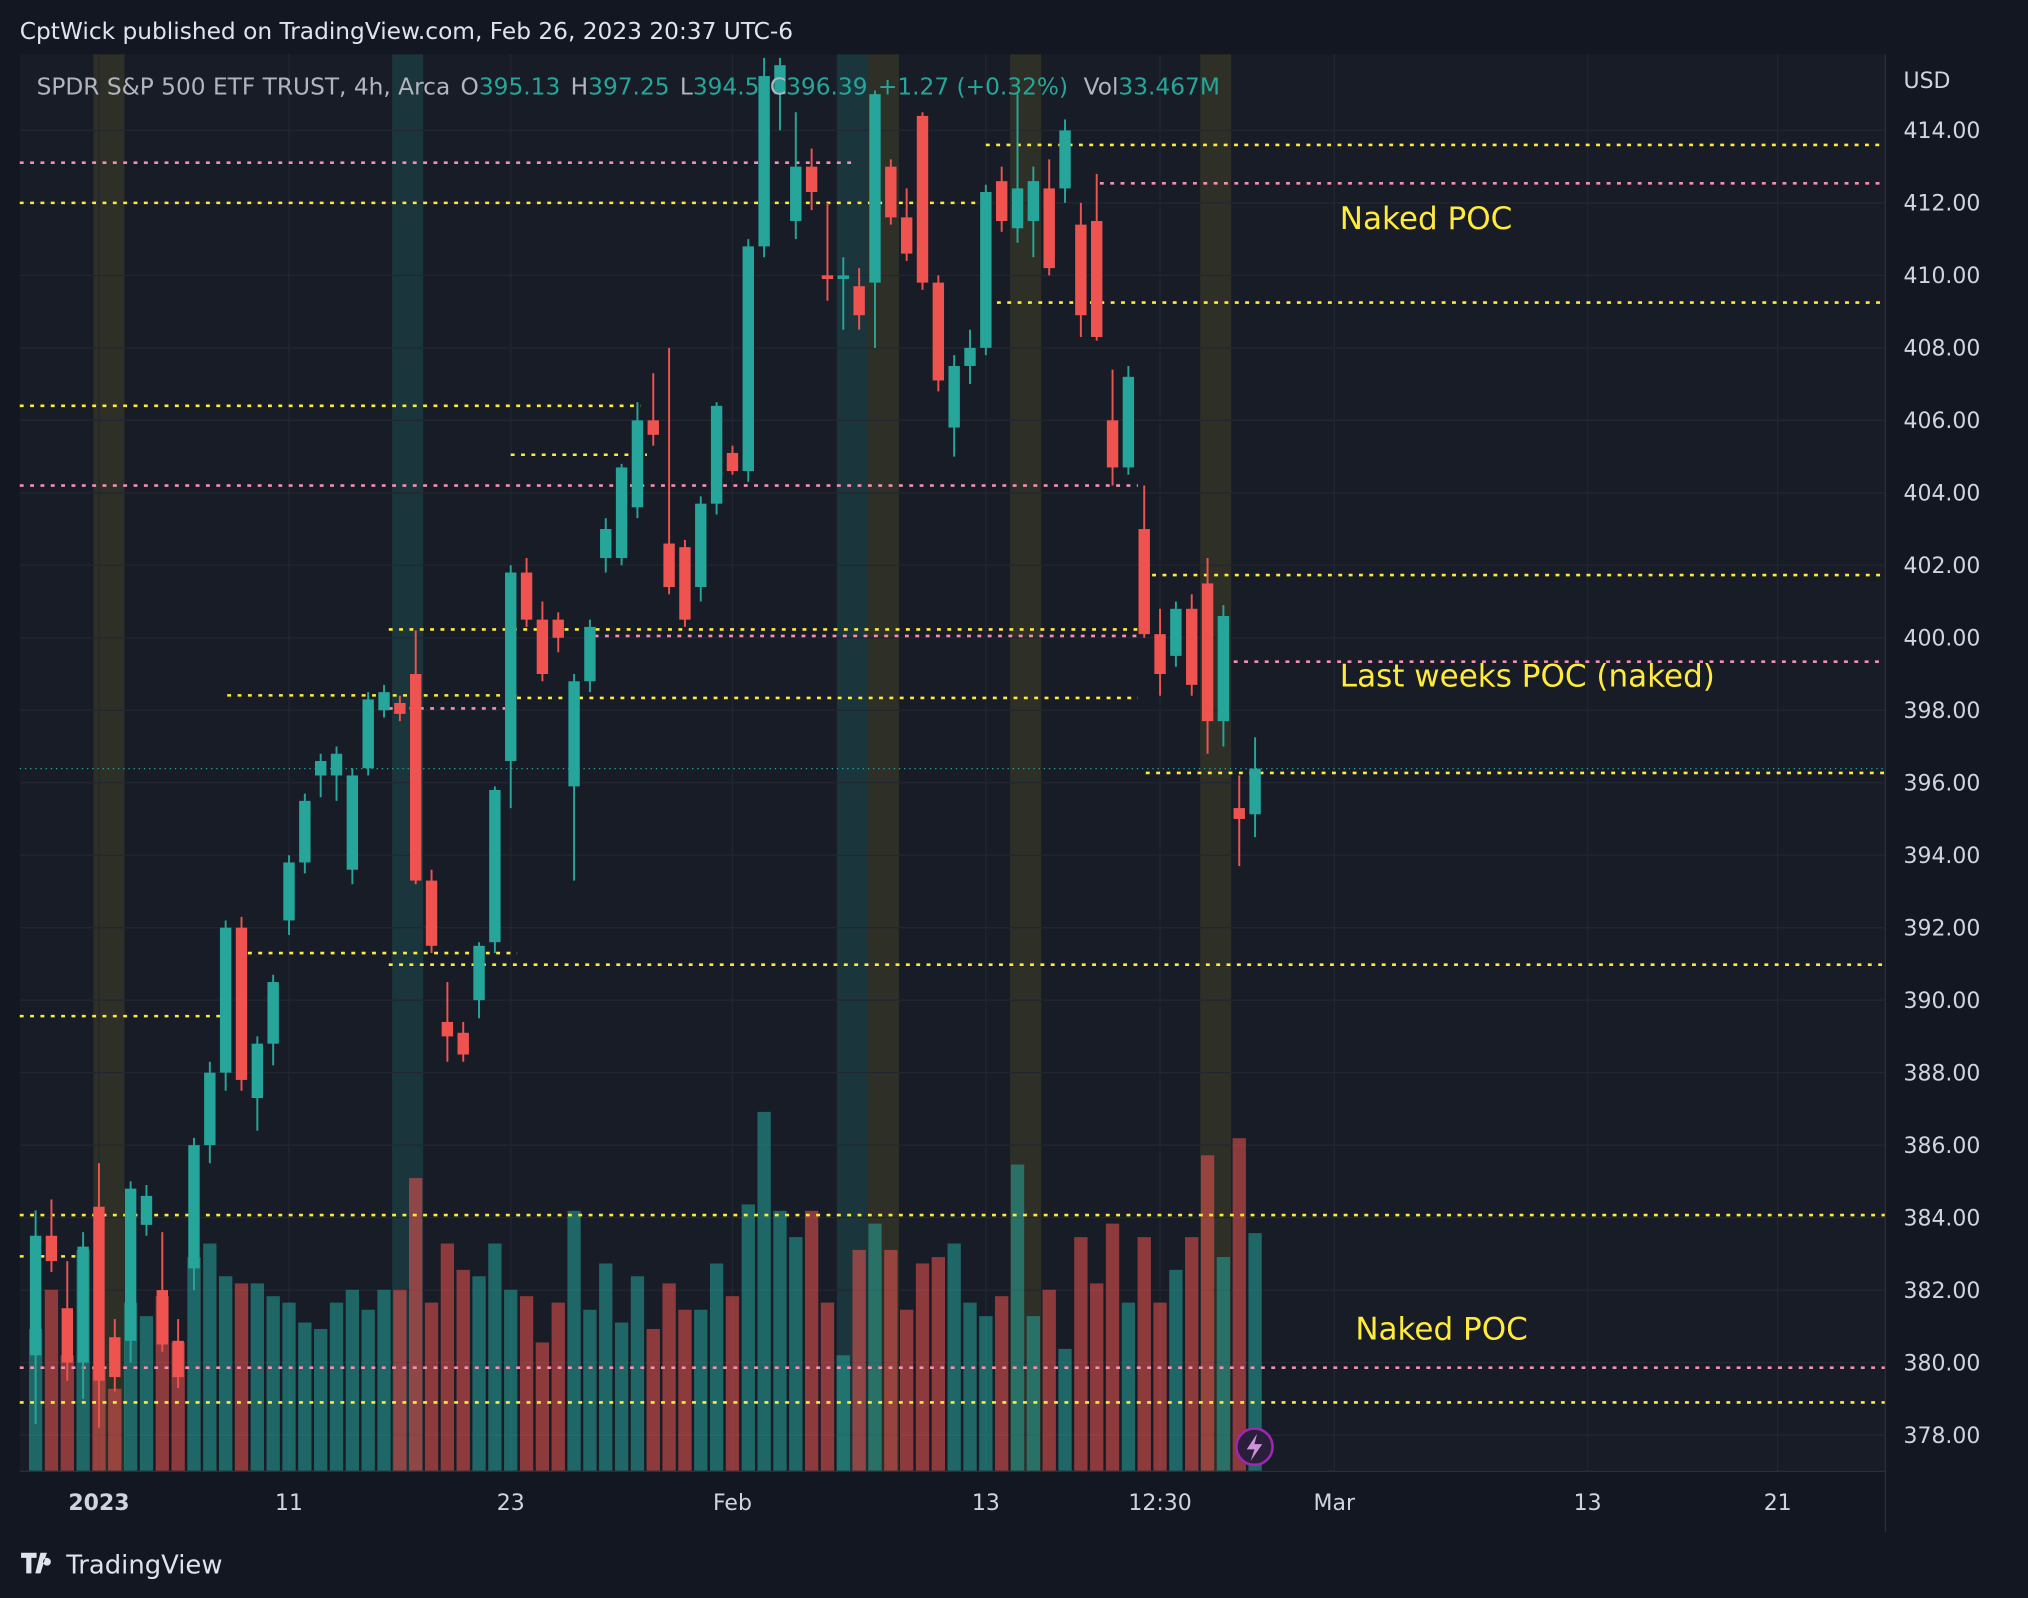  I want to click on y-tick-label: 388.00, so click(1942, 1073).